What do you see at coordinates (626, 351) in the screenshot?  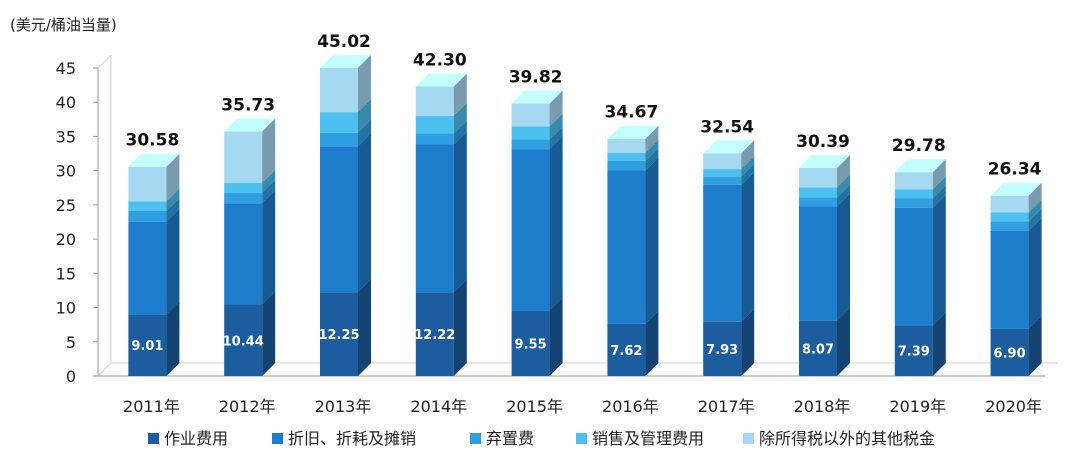 I see `base-value-label: 7.62` at bounding box center [626, 351].